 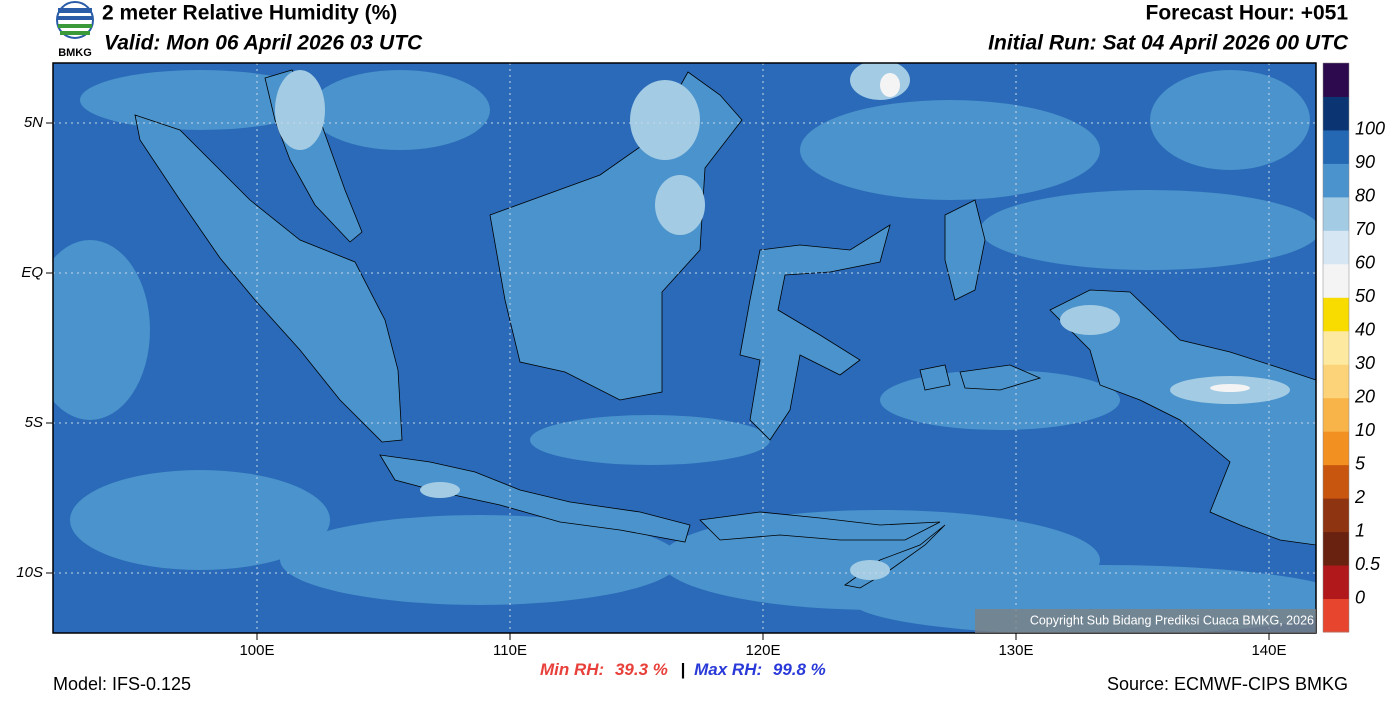 What do you see at coordinates (1370, 129) in the screenshot?
I see `colorbar-label: 100` at bounding box center [1370, 129].